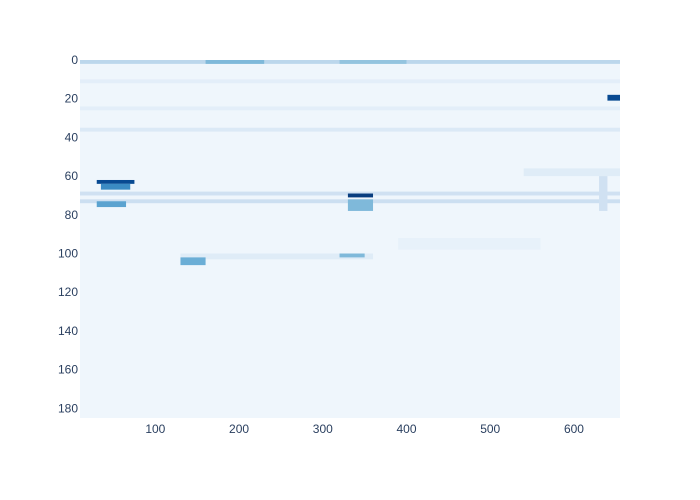 The height and width of the screenshot is (500, 700). I want to click on x-tick-label: 300, so click(323, 429).